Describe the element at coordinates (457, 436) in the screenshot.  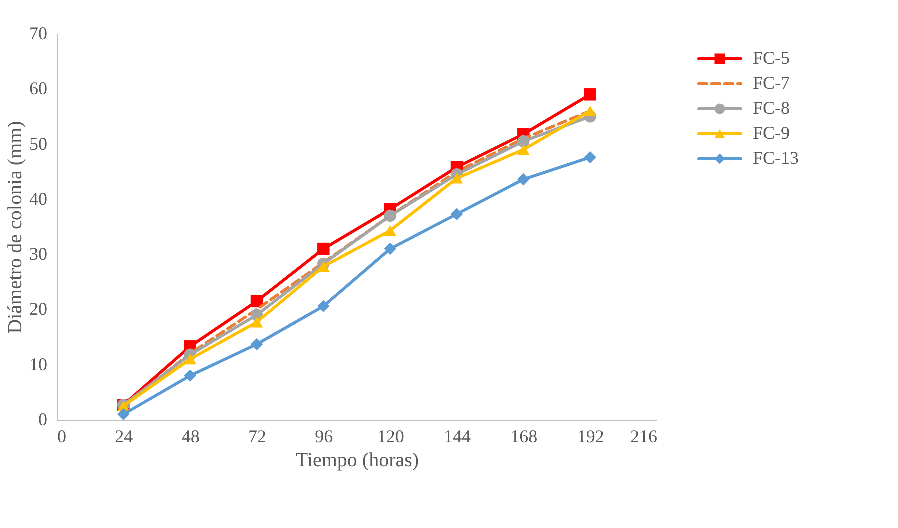
I see `x-tick-label: 144` at that location.